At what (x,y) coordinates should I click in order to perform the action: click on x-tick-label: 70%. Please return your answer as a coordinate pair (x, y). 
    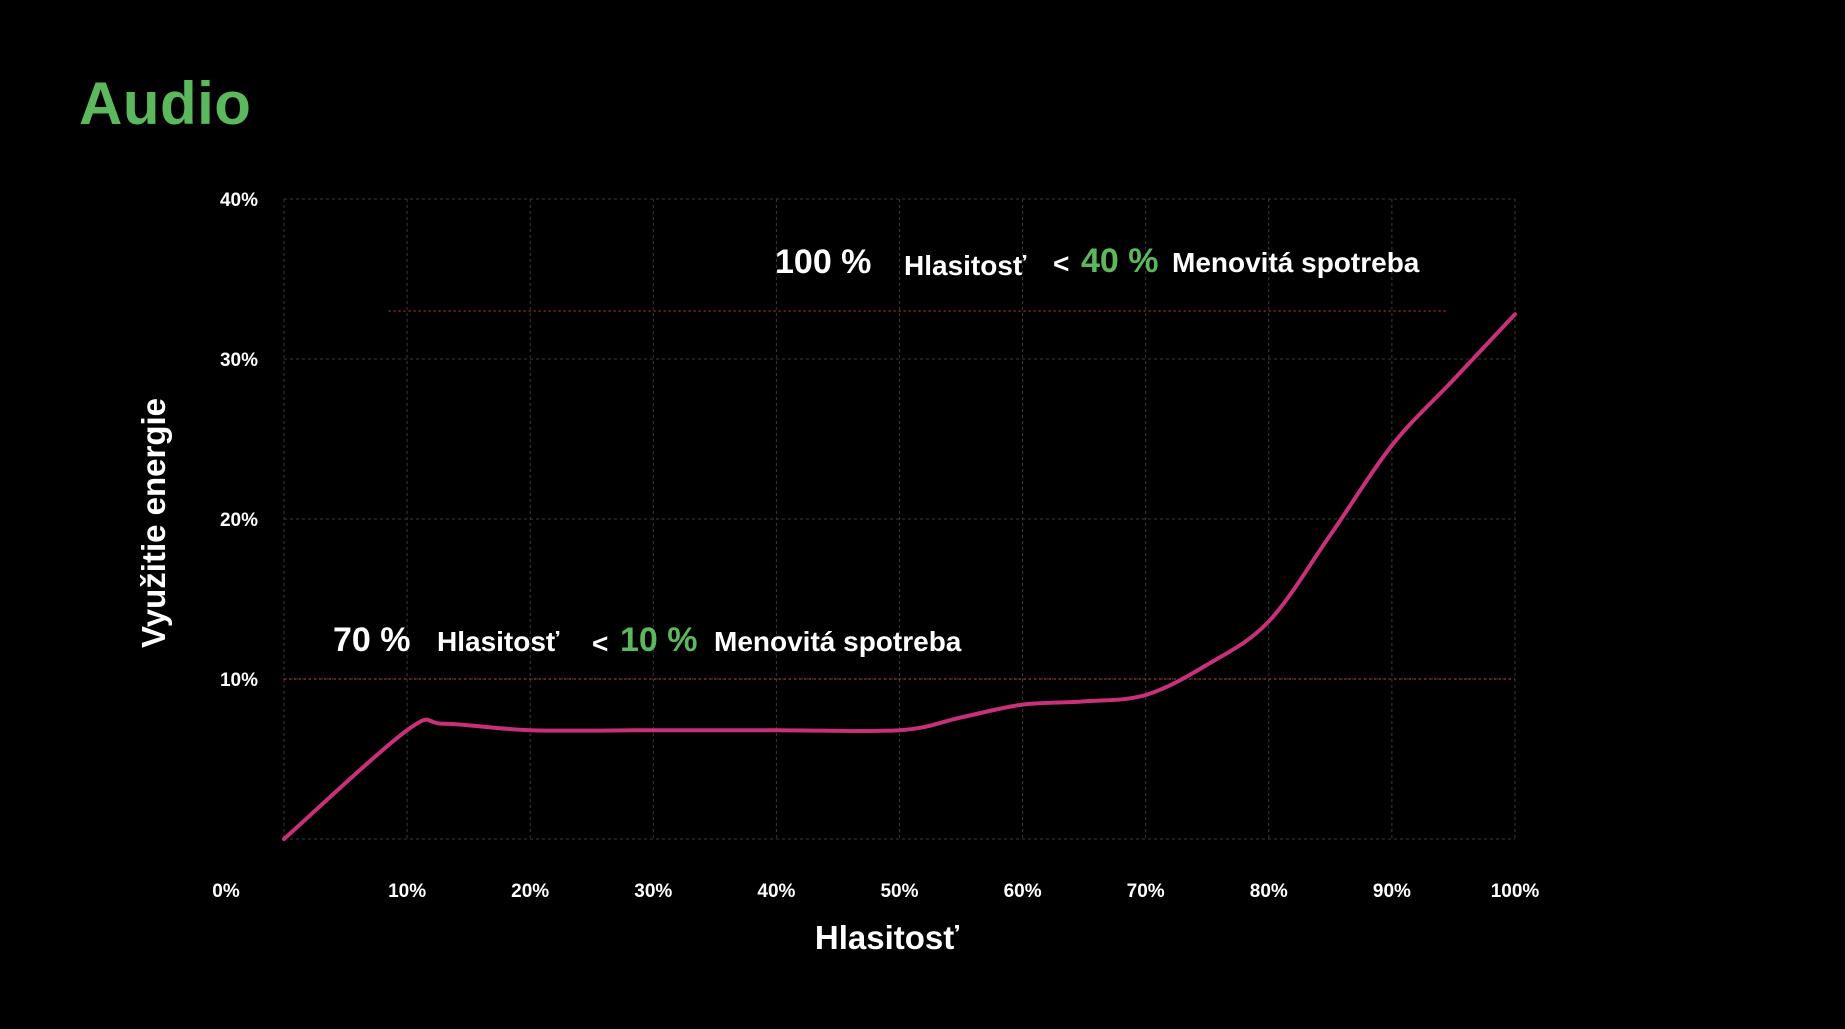
    Looking at the image, I should click on (1146, 891).